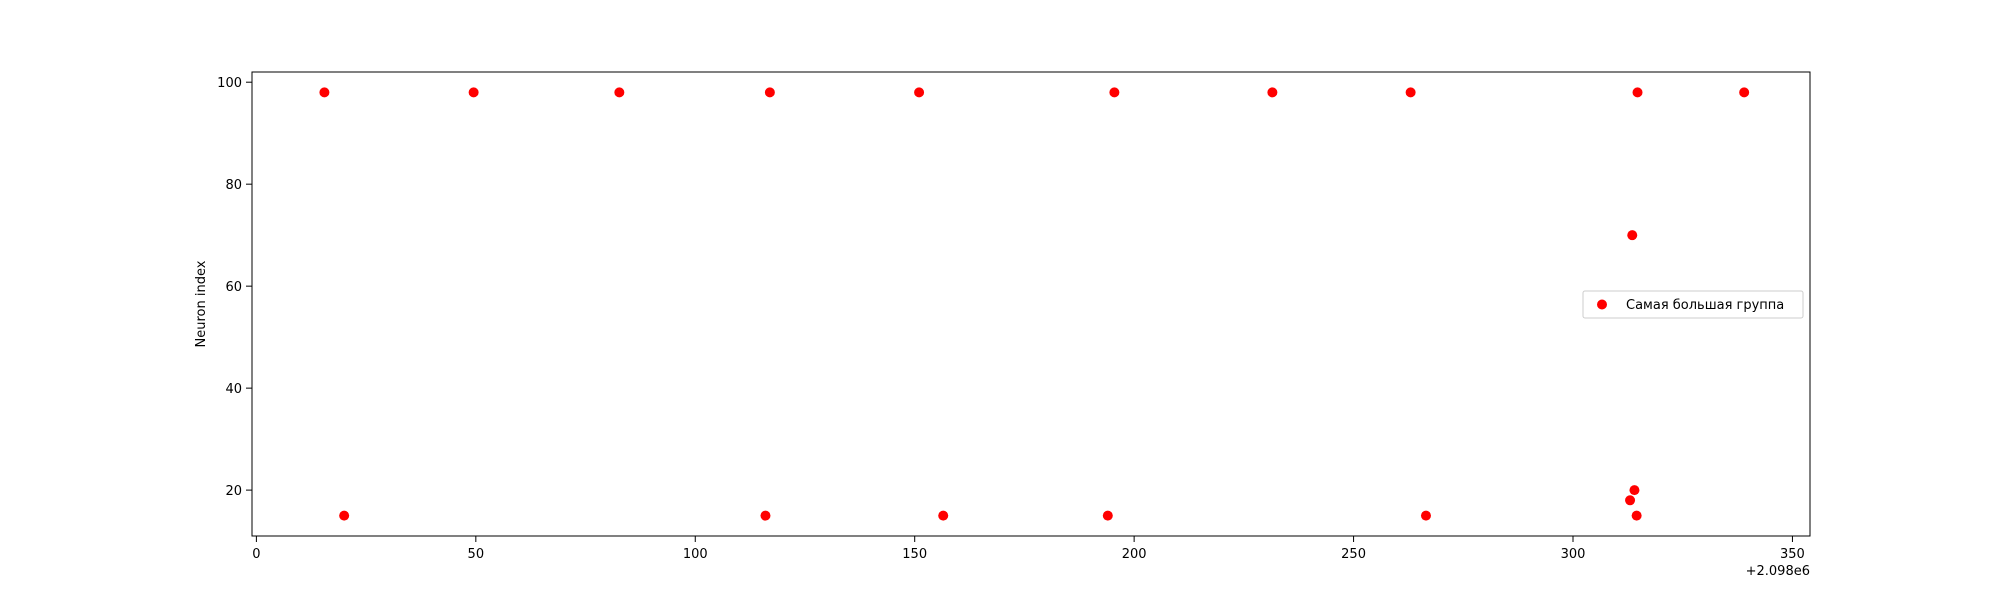 The image size is (2000, 600). Describe the element at coordinates (914, 554) in the screenshot. I see `x-tick-label: 150` at that location.